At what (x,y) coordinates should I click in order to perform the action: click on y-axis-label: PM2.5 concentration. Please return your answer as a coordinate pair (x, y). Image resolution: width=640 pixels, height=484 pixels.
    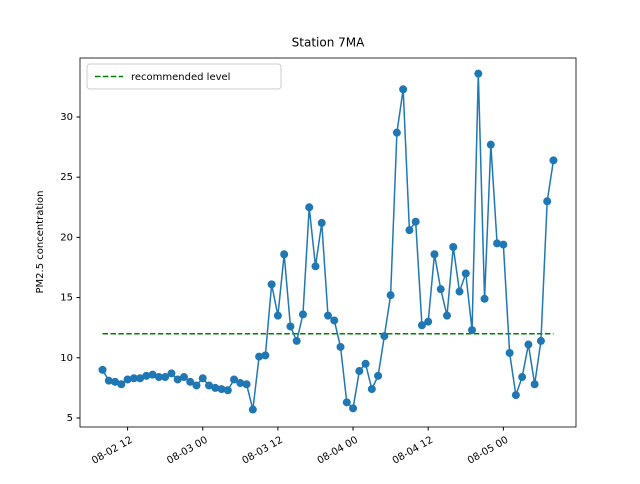
    Looking at the image, I should click on (40, 242).